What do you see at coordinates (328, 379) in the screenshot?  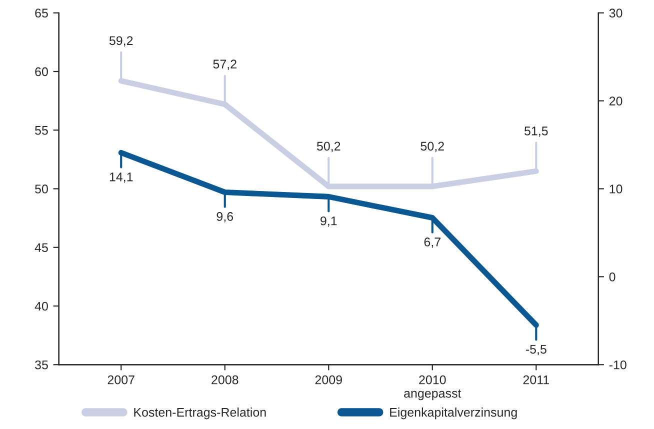 I see `x-tick-label: 2009` at bounding box center [328, 379].